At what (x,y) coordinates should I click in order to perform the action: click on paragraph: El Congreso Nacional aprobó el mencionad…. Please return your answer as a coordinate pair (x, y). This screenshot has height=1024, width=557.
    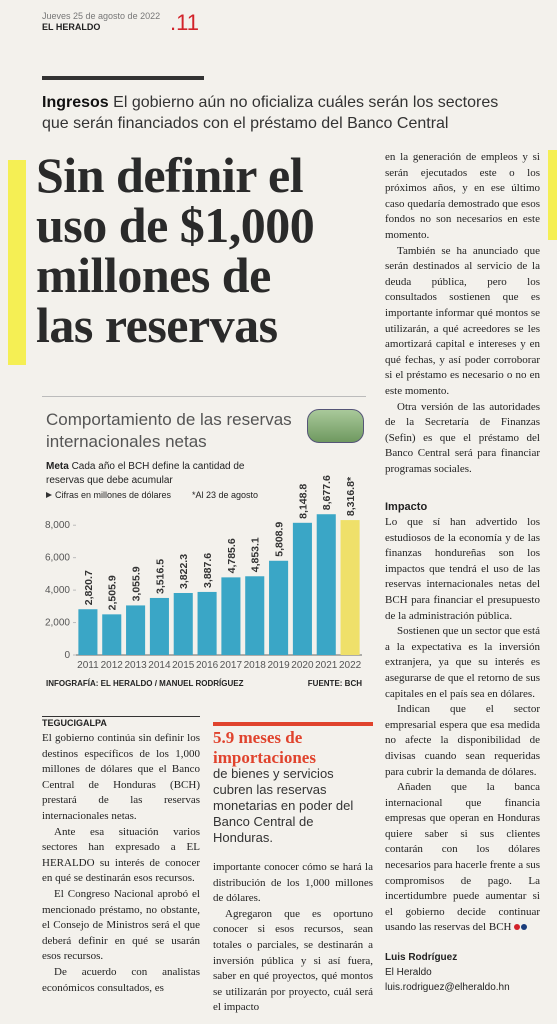
    Looking at the image, I should click on (121, 925).